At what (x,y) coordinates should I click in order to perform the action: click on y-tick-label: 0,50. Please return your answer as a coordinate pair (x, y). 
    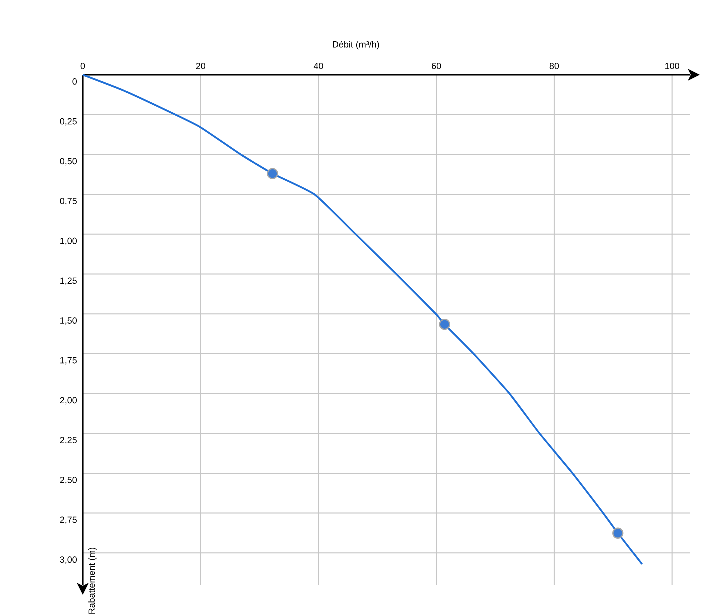
    Looking at the image, I should click on (69, 162).